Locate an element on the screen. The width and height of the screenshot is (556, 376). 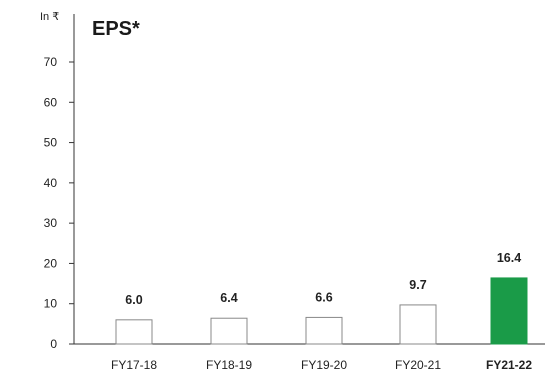
chart-title: EPS* is located at coordinates (116, 29).